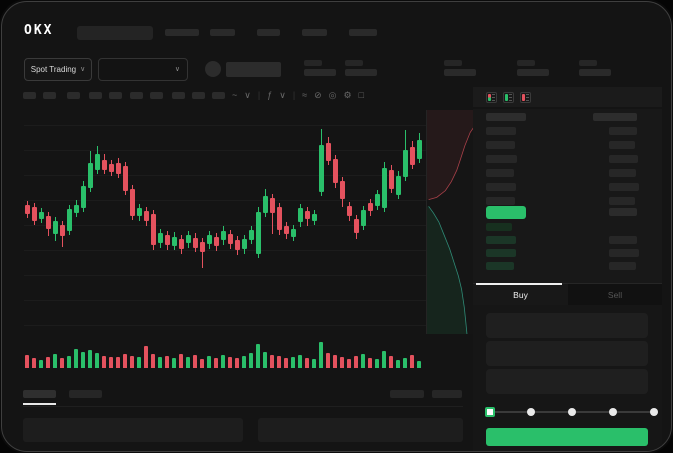 The width and height of the screenshot is (673, 453). I want to click on bid-amount-placeholder, so click(622, 266).